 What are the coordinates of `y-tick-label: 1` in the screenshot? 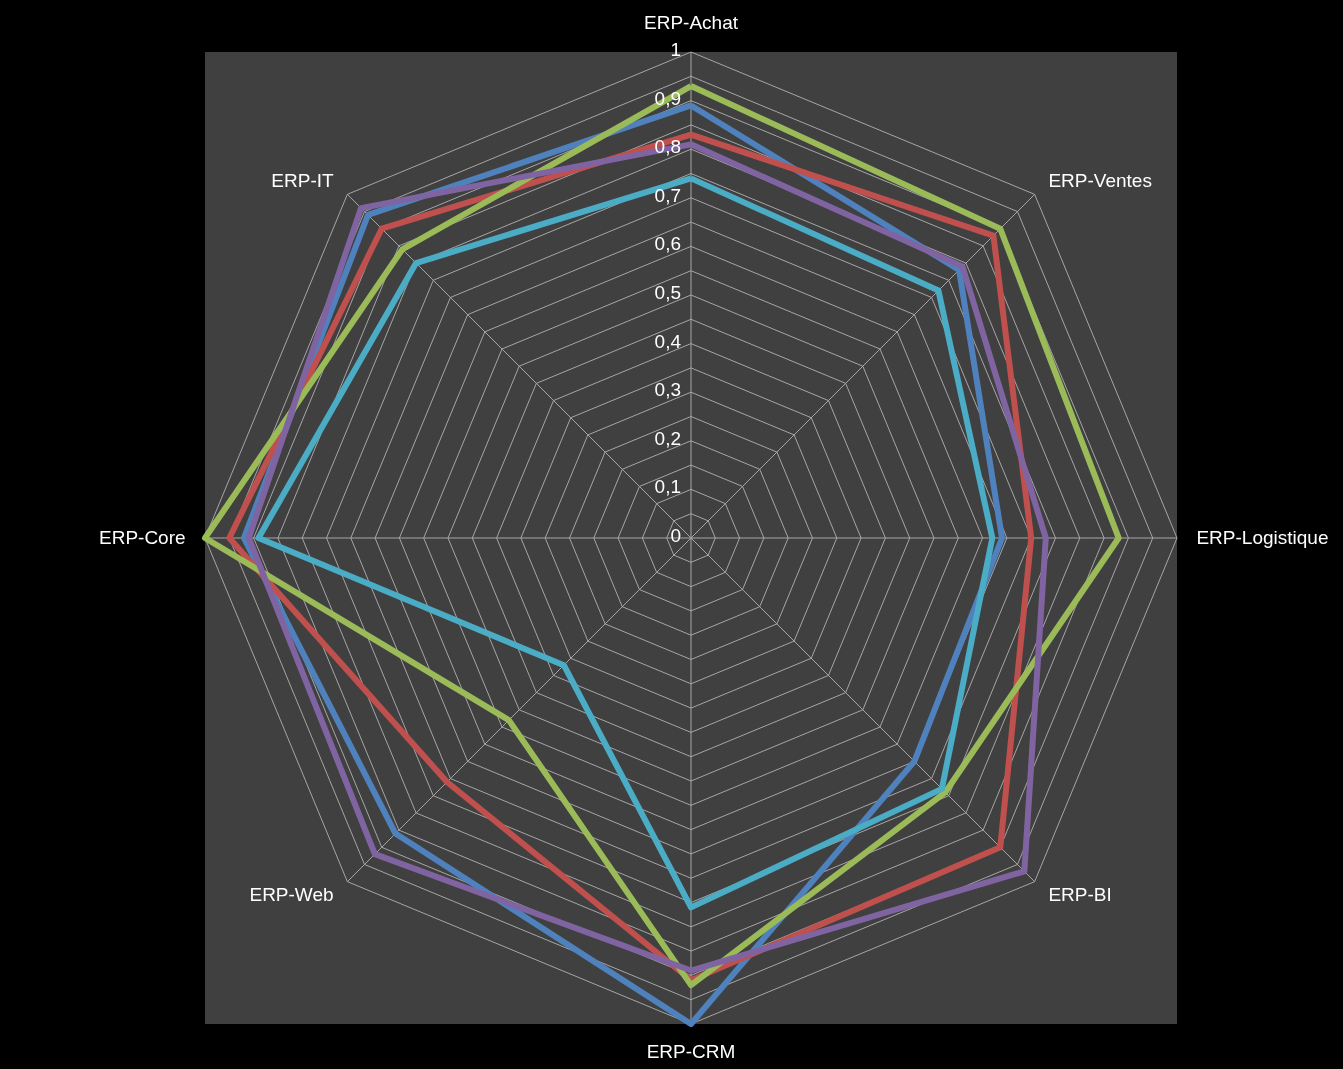 It's located at (675, 49).